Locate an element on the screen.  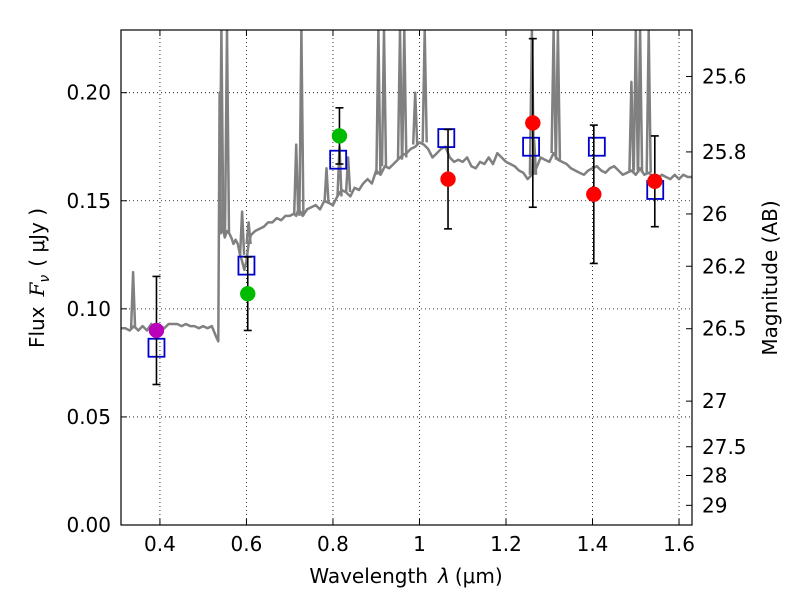
x-axis-title: Wavelength λ (μm) is located at coordinates (405, 576).